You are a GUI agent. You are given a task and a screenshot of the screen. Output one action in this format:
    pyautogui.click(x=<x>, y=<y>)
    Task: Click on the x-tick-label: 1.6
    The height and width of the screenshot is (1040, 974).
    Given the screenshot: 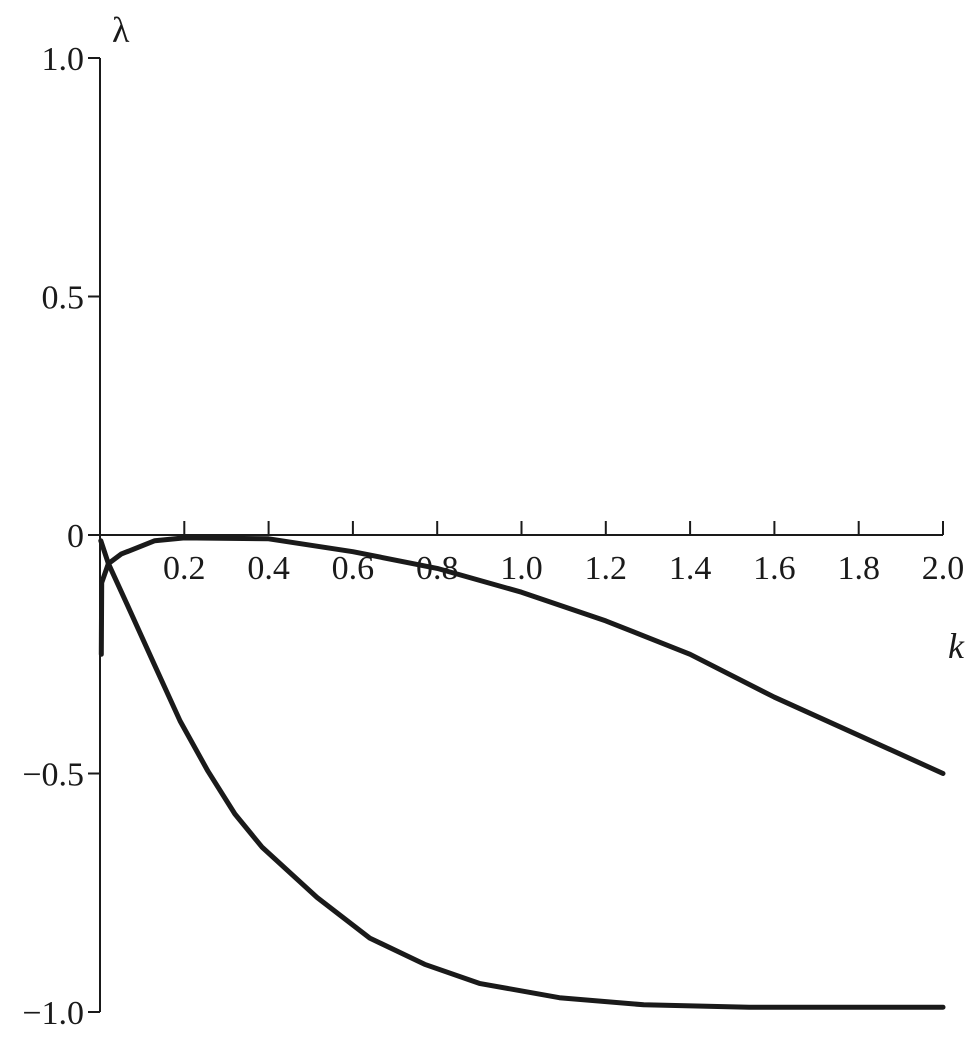 What is the action you would take?
    pyautogui.click(x=774, y=568)
    